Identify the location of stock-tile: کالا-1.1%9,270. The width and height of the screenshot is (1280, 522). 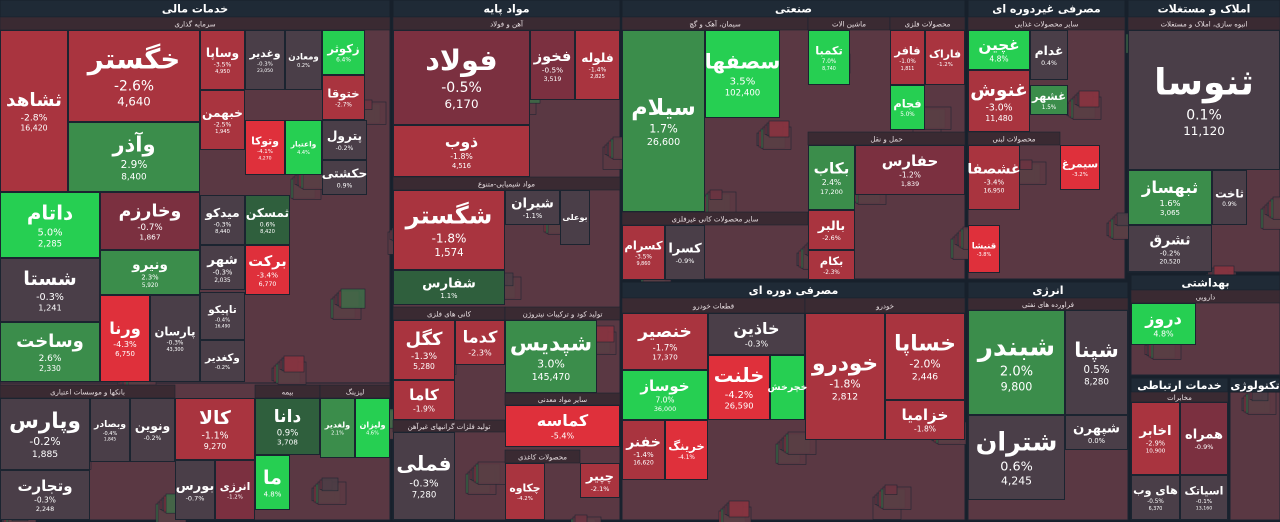
(215, 429).